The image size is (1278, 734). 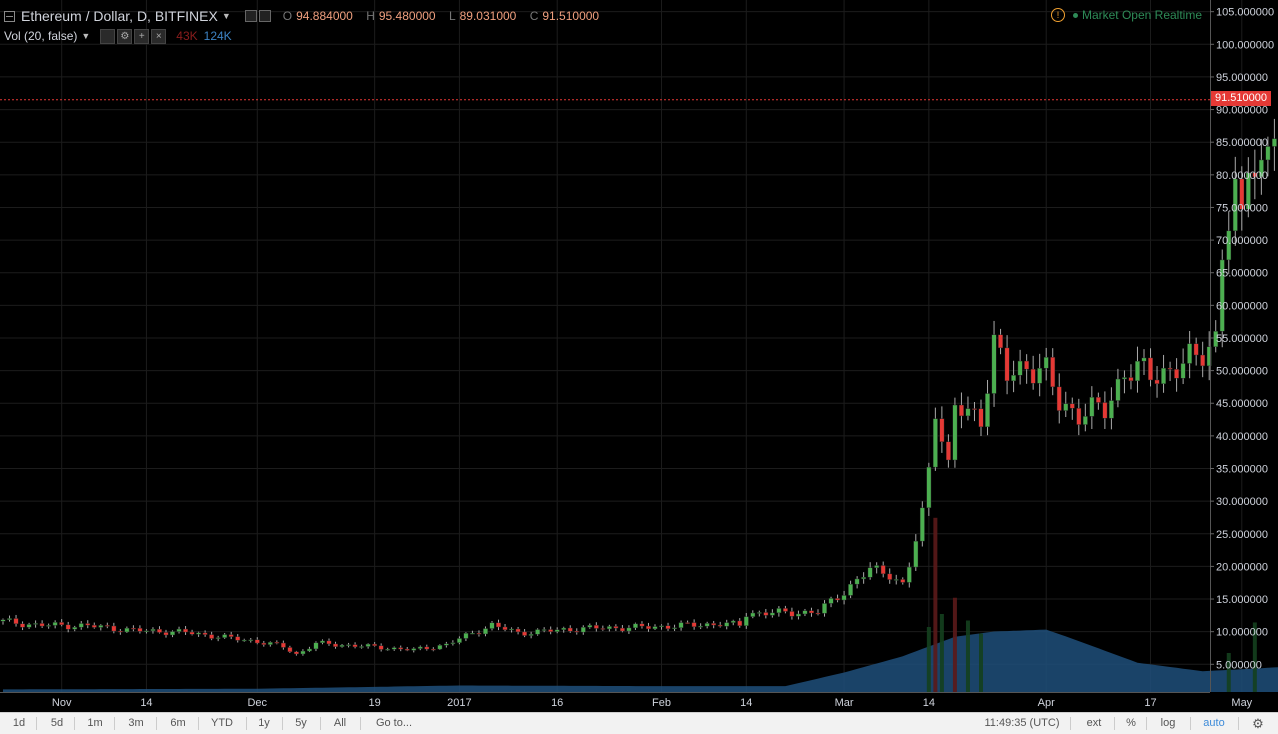 I want to click on volume-label: Vol (20, false), so click(x=41, y=36).